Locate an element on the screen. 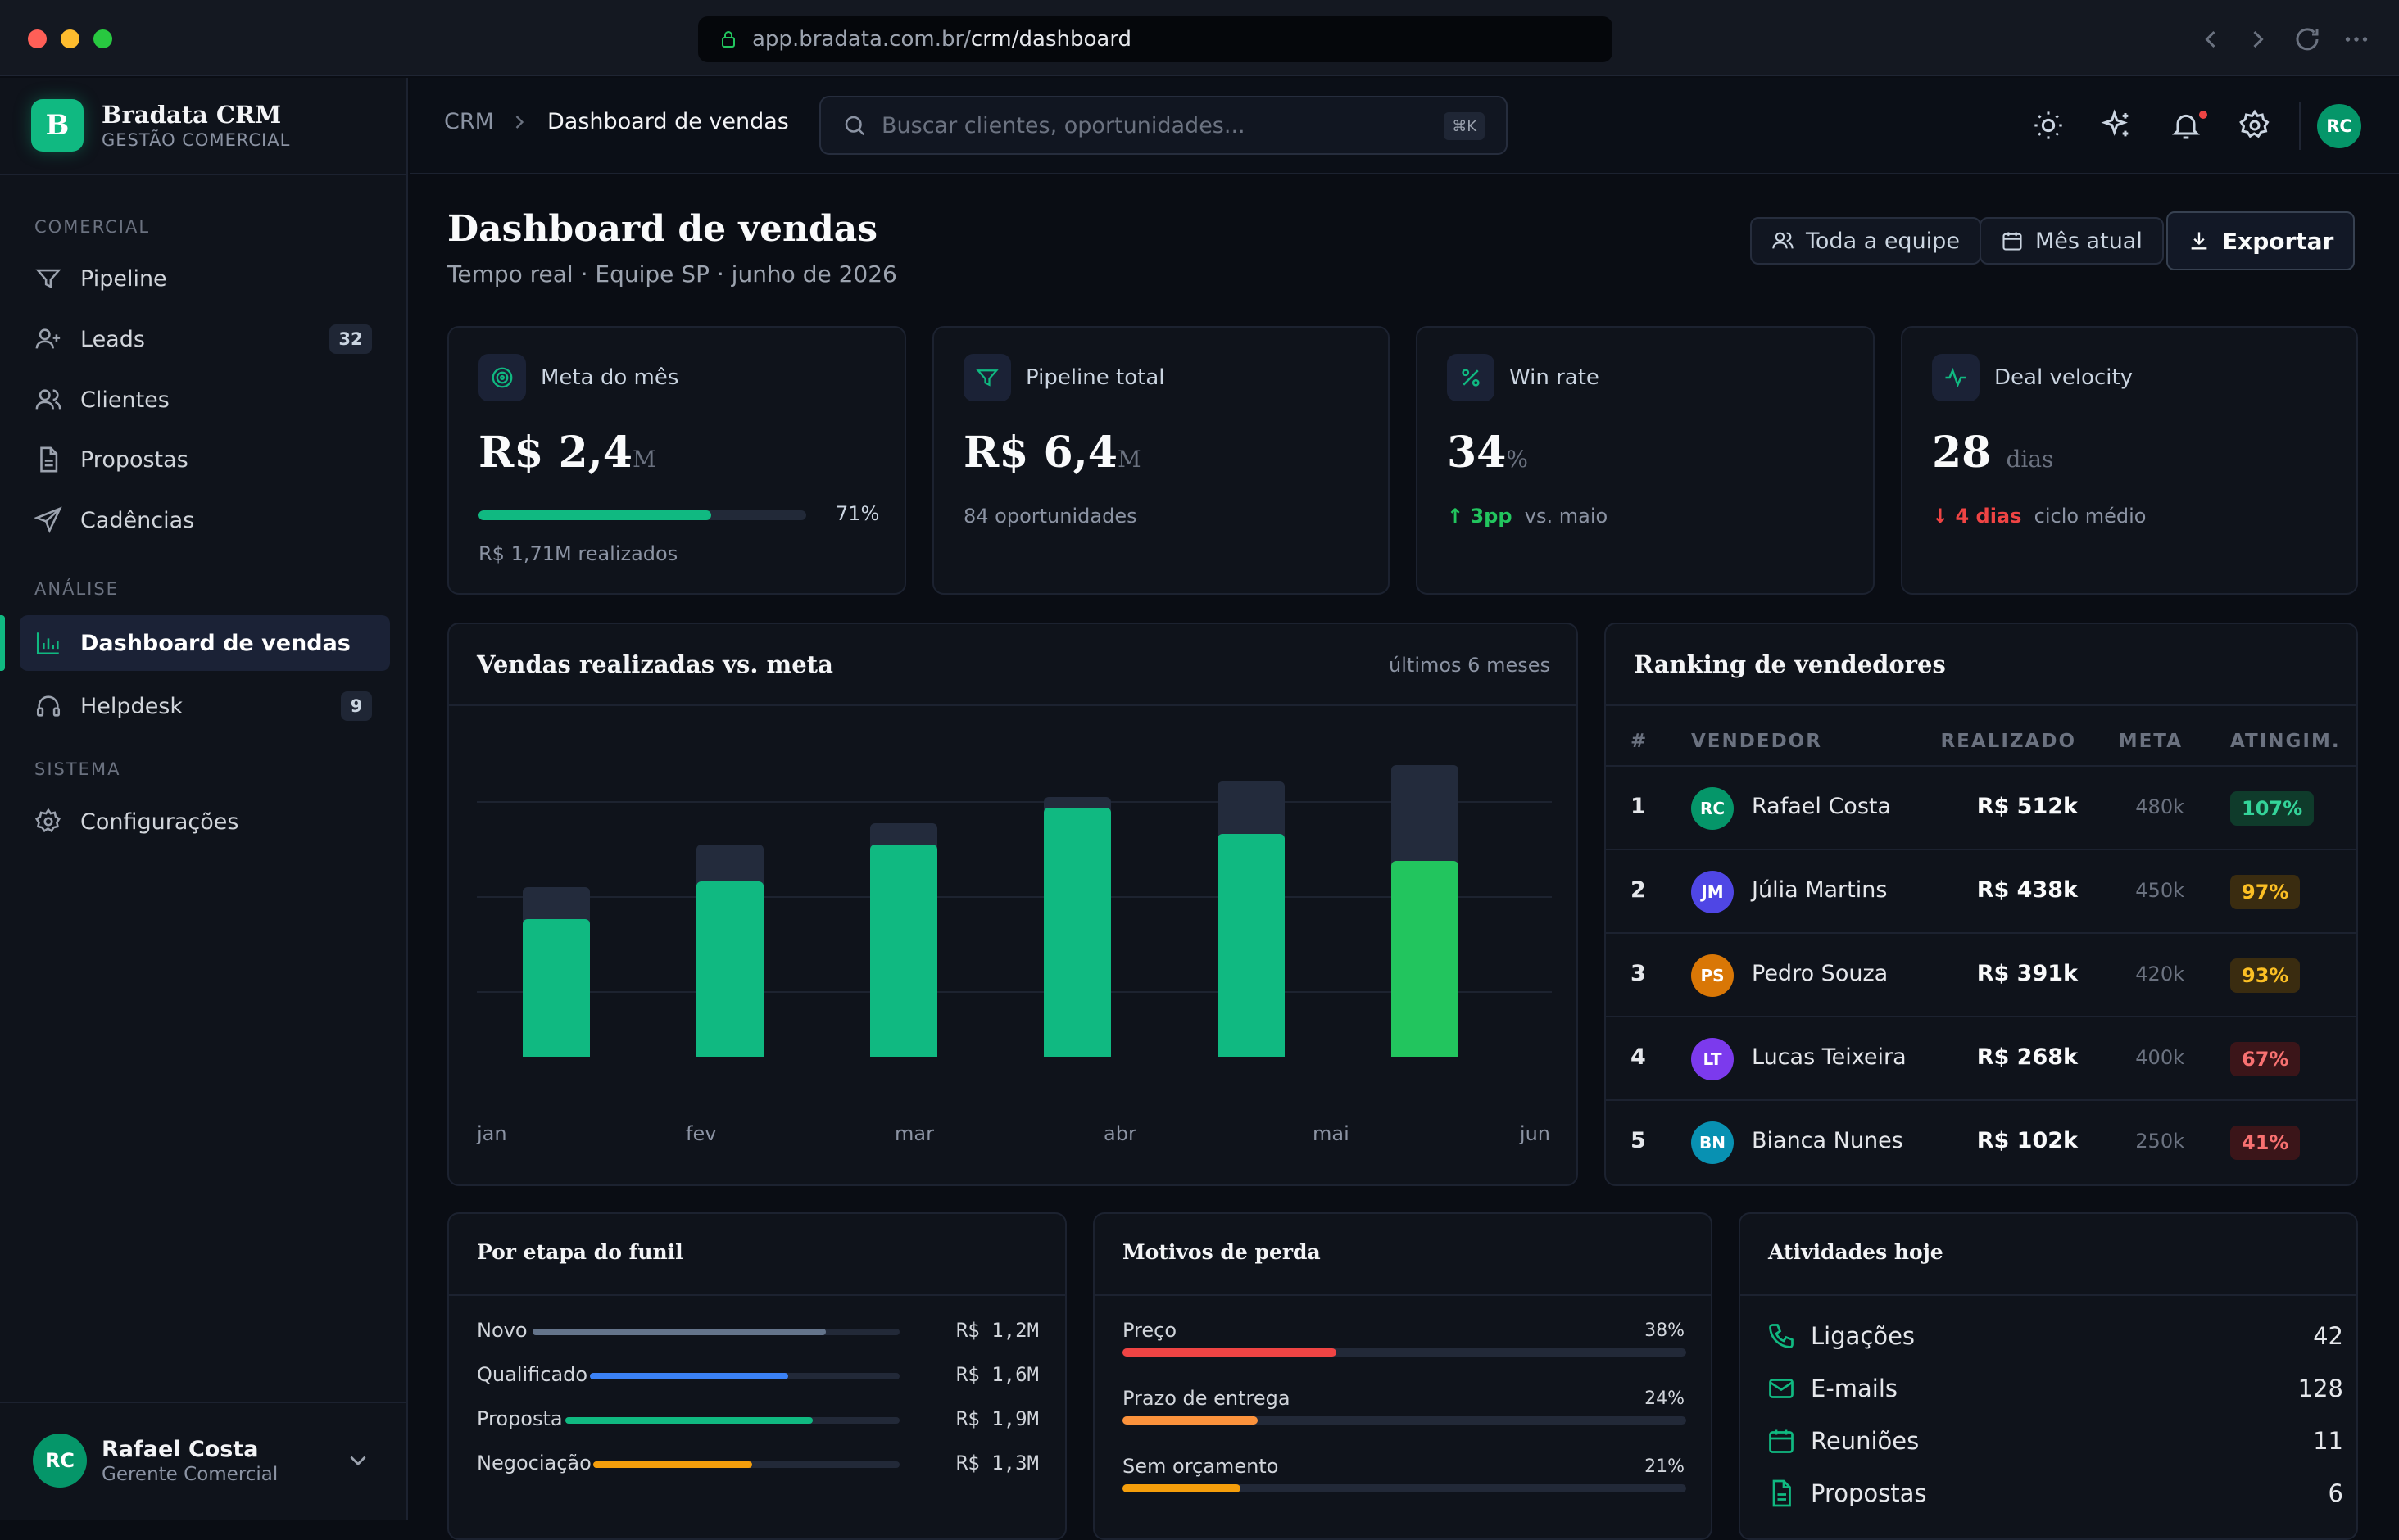 Image resolution: width=2399 pixels, height=1540 pixels. activity-row-propostas: Propostas 6 is located at coordinates (2054, 1493).